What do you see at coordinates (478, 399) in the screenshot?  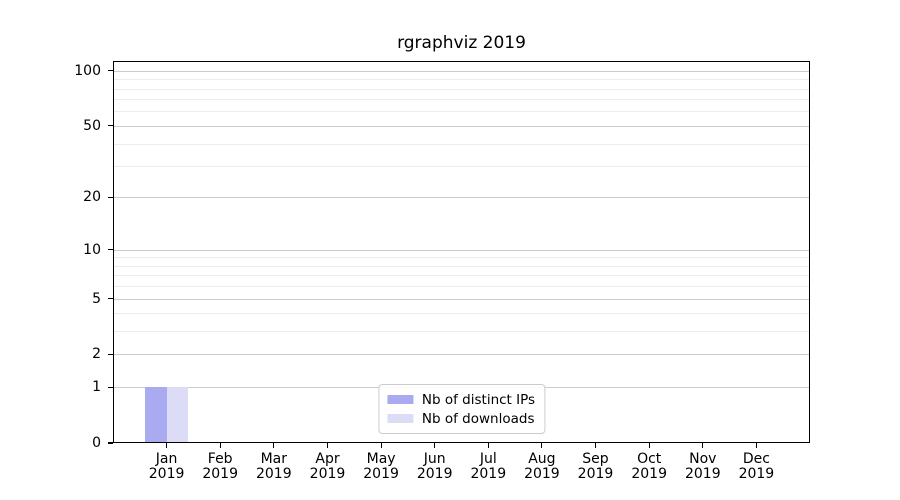 I see `legend-label-distinct-ips: Nb of distinct IPs` at bounding box center [478, 399].